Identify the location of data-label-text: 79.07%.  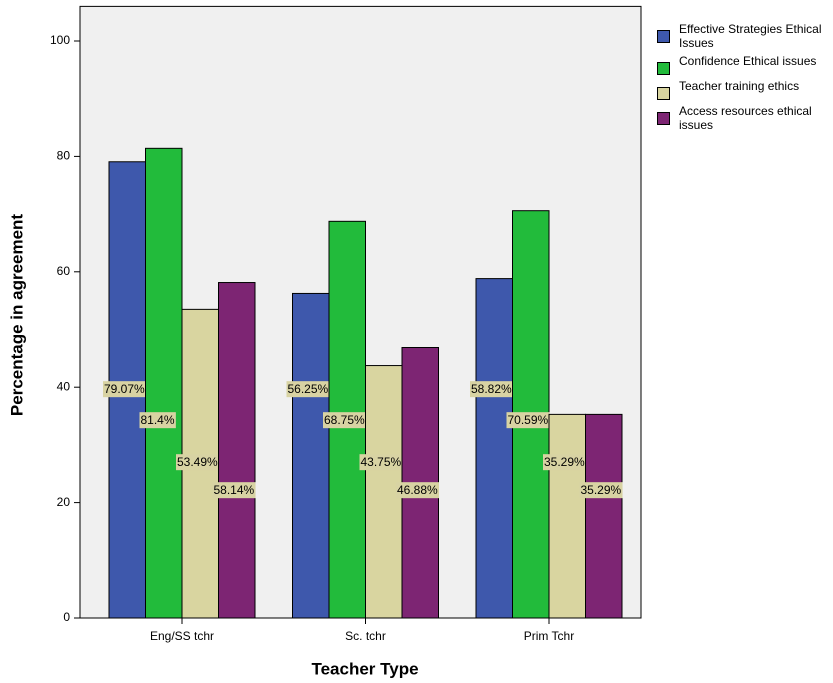
(124, 389).